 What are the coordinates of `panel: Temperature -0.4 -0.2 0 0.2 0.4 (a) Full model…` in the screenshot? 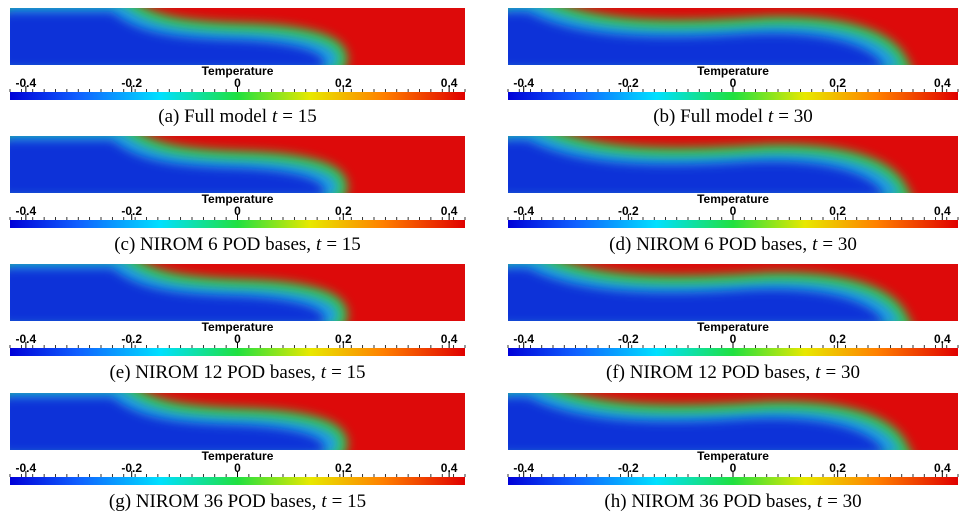 It's located at (237, 67).